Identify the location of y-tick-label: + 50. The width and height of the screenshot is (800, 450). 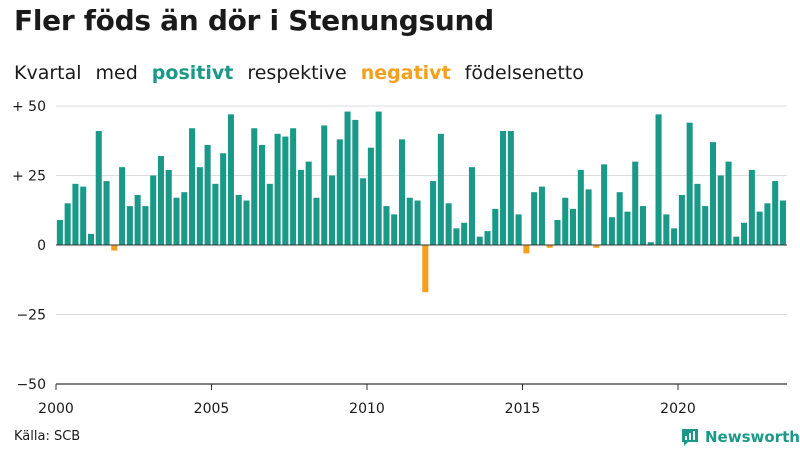
(29, 107).